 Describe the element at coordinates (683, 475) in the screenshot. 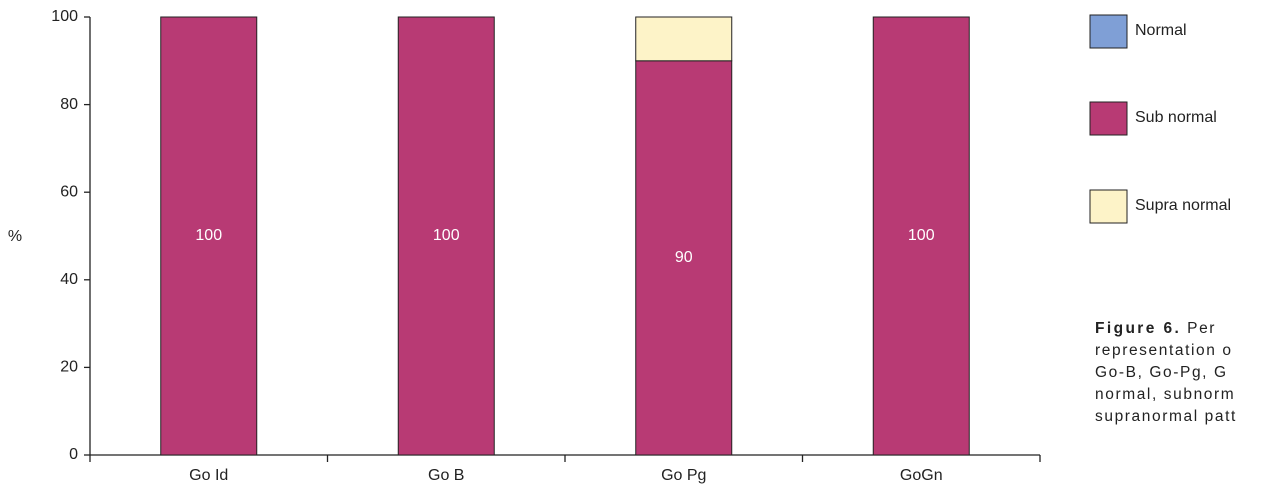

I see `x-tick-label: Go Pg` at that location.